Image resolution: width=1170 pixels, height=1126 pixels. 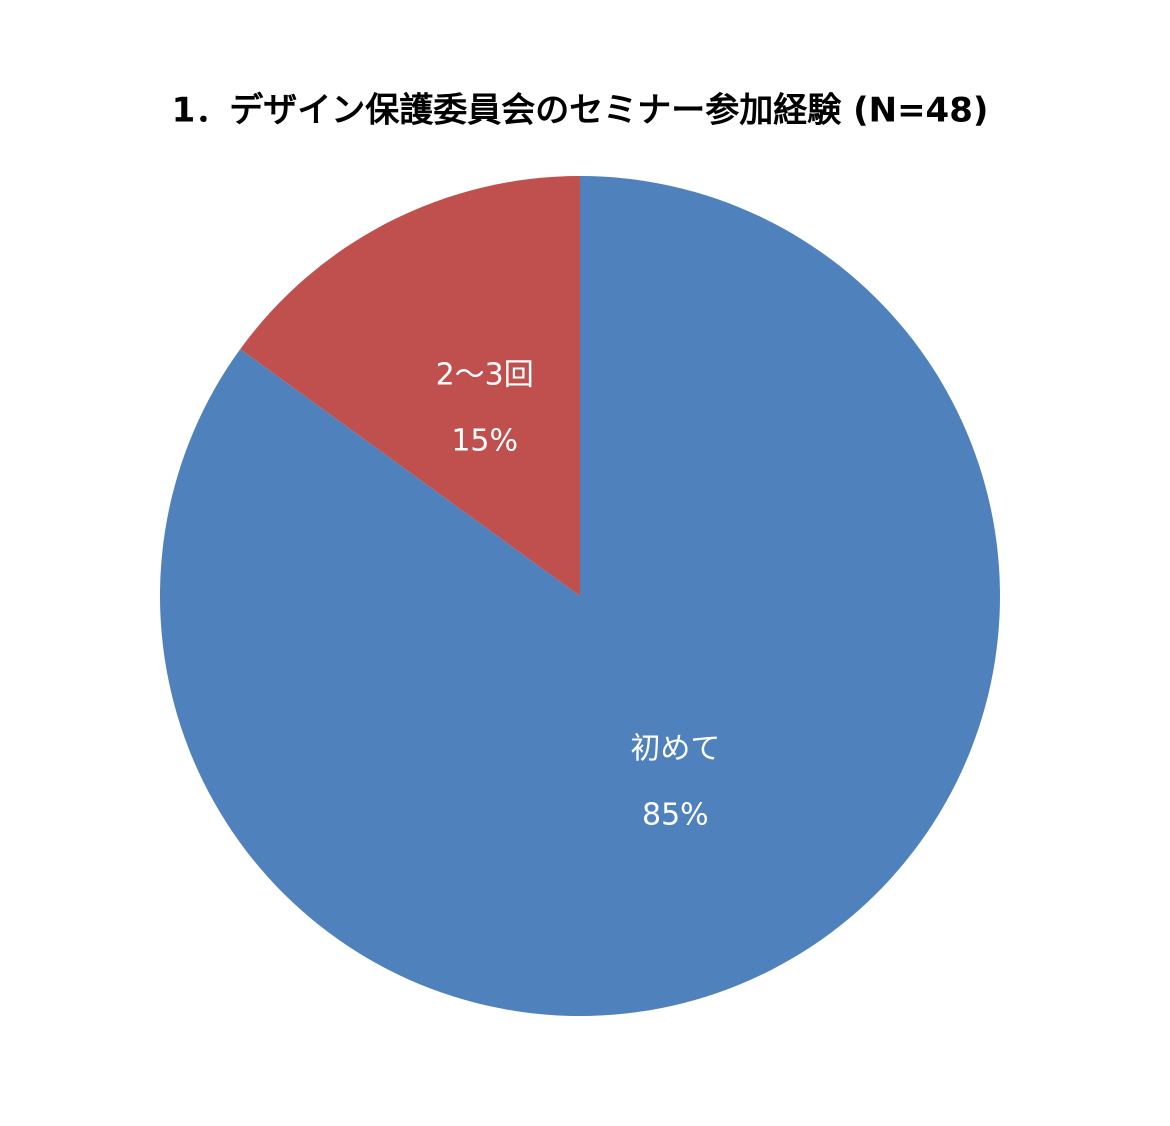 I want to click on slice-category-label: 2～3回, so click(x=485, y=374).